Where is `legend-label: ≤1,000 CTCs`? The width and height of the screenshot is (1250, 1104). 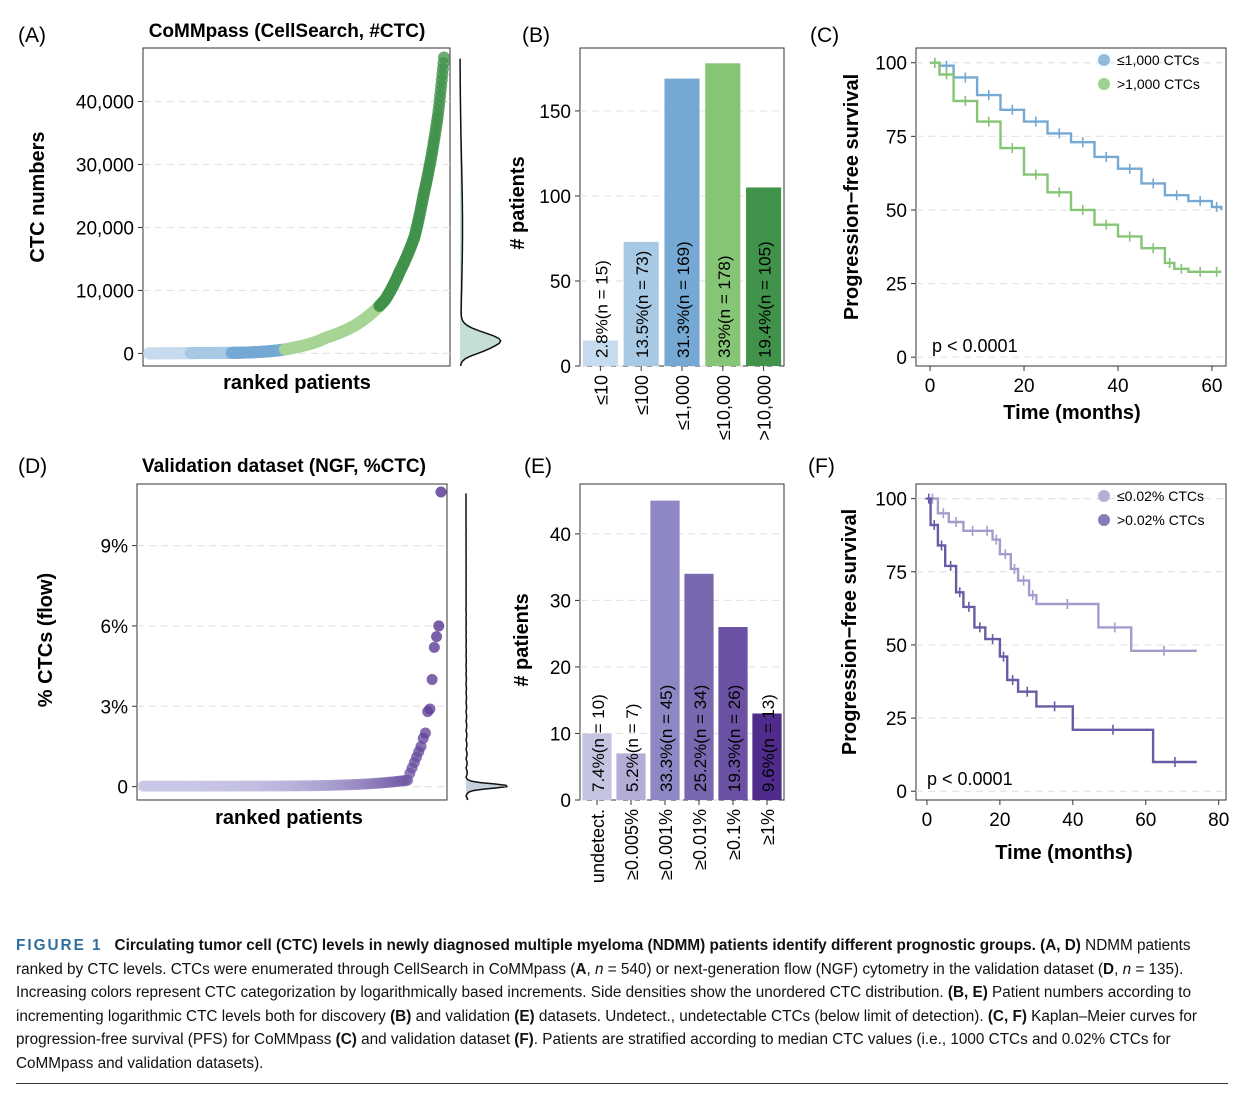 legend-label: ≤1,000 CTCs is located at coordinates (1158, 60).